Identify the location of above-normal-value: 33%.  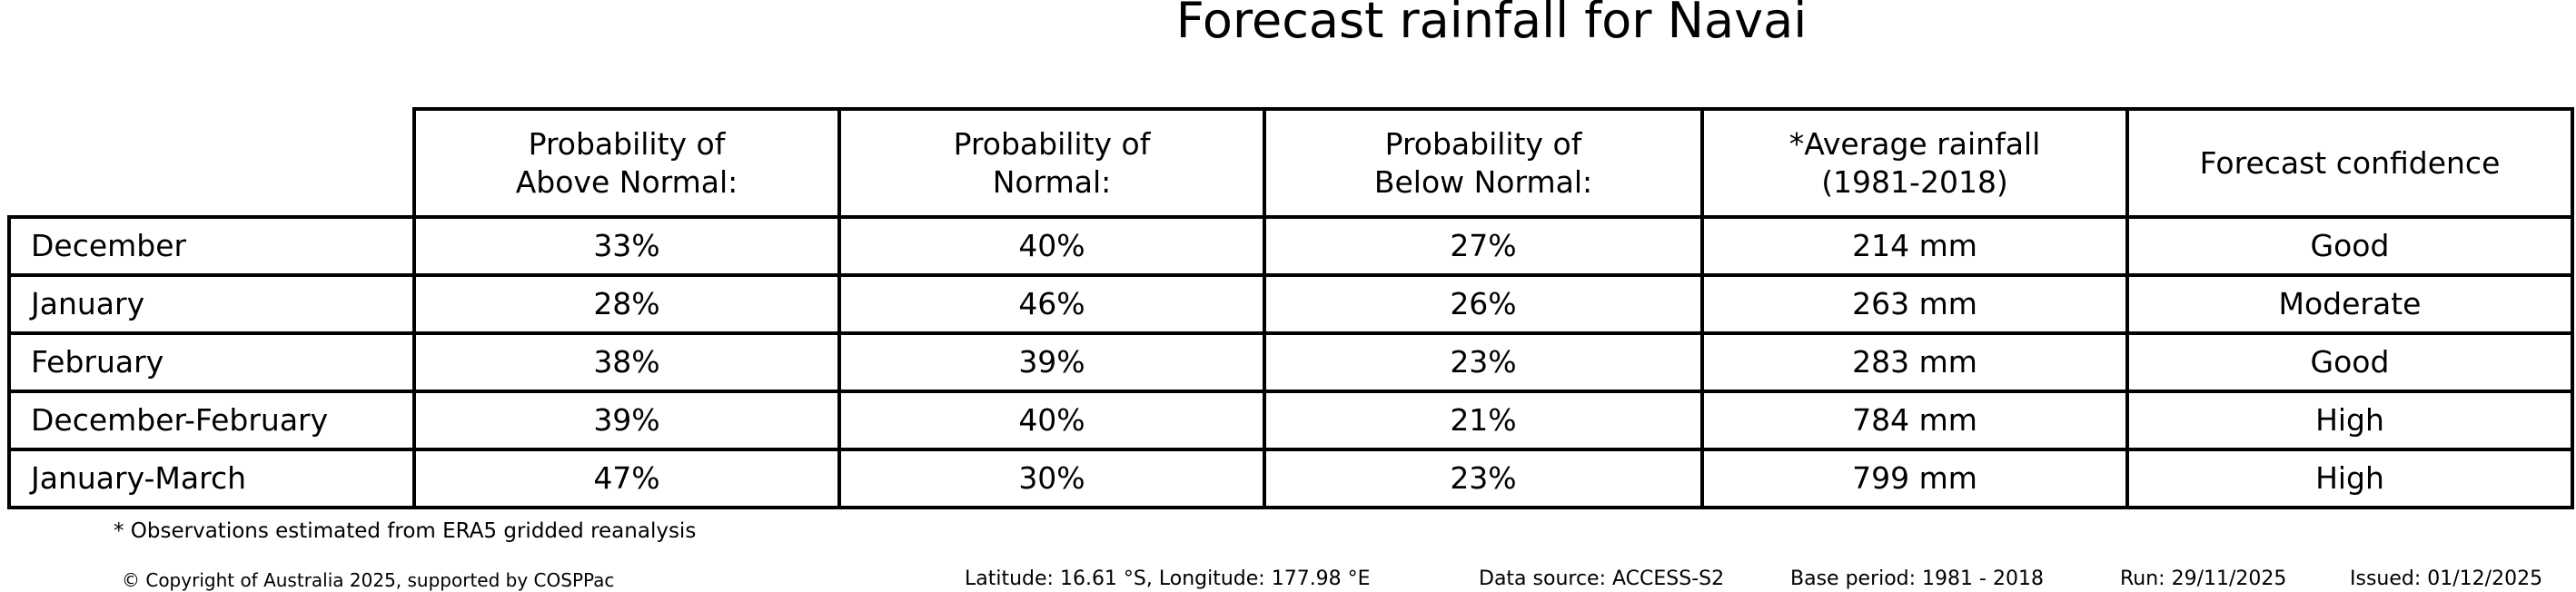
(626, 246).